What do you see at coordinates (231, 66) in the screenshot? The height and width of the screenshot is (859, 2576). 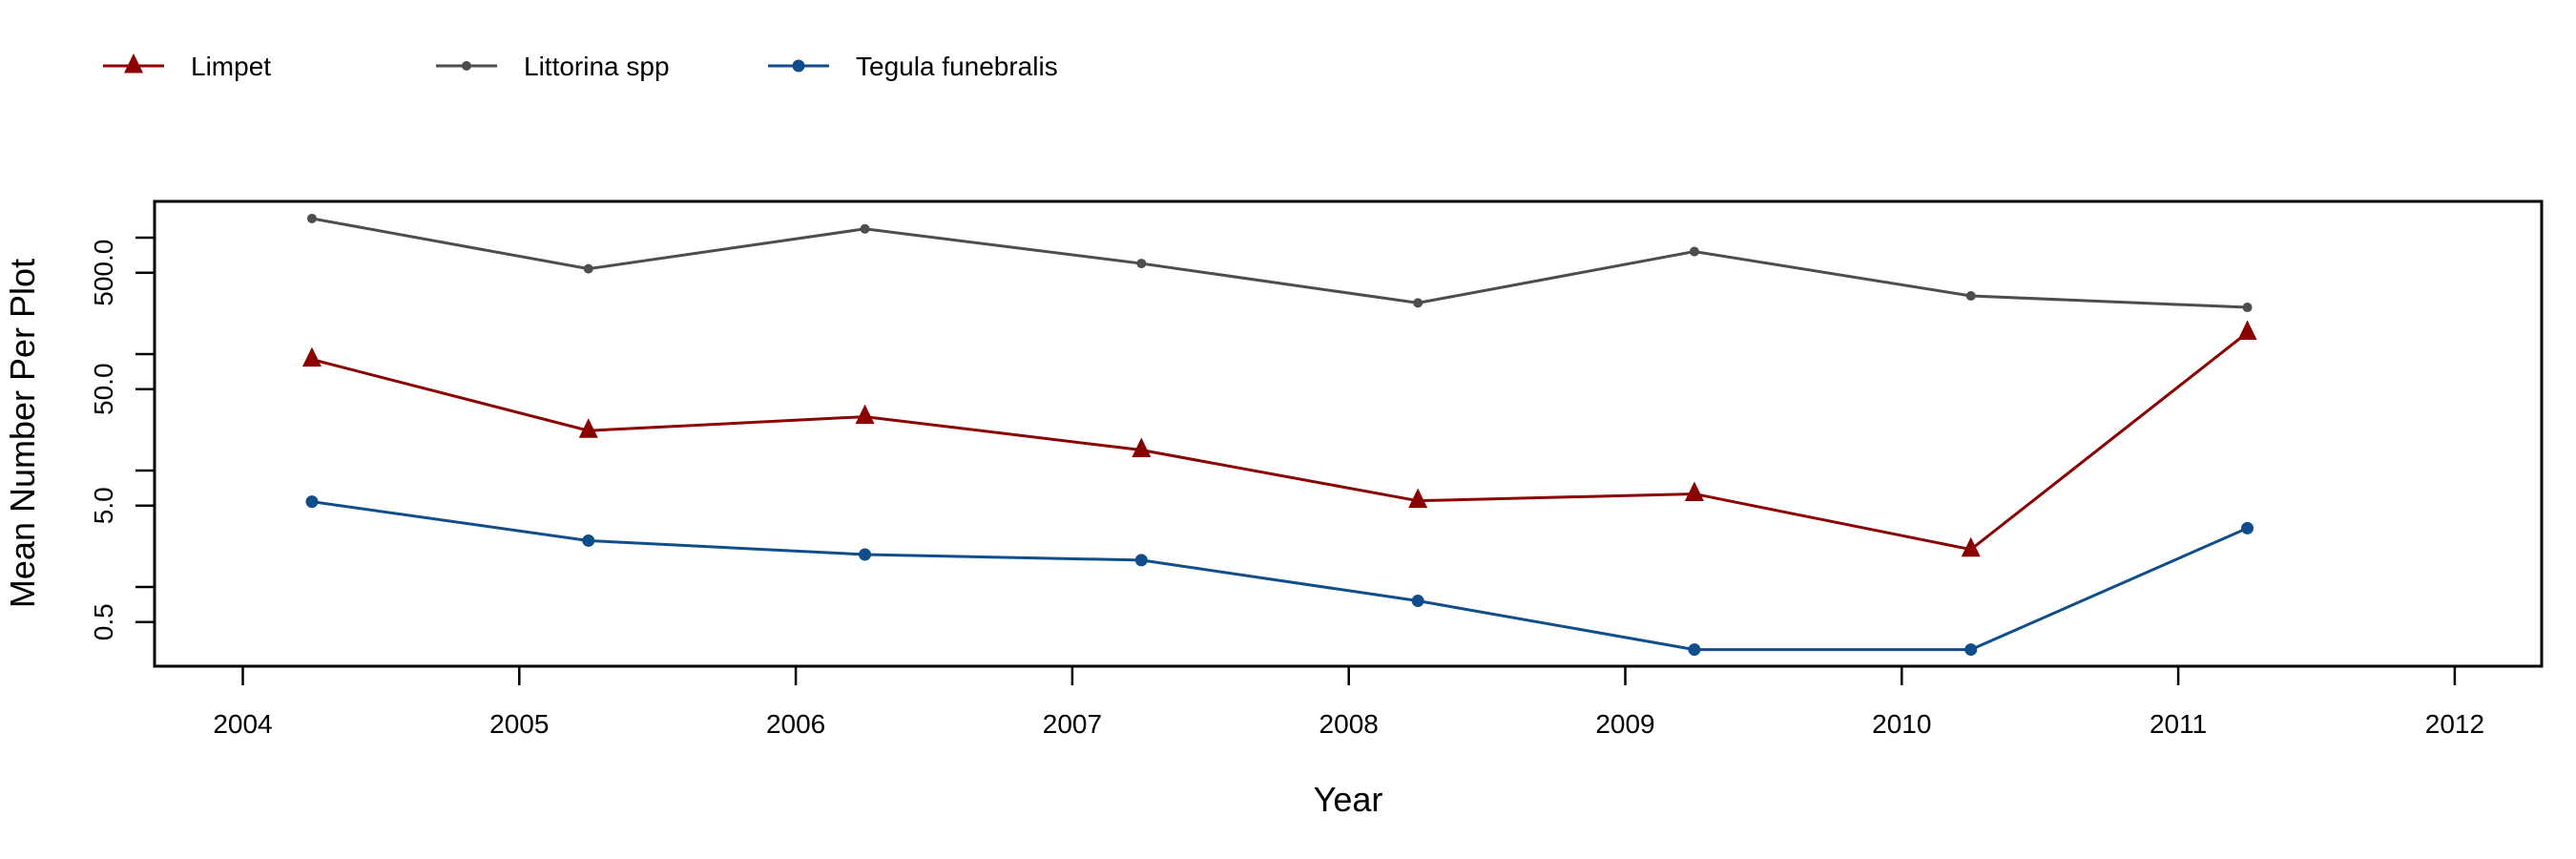 I see `legend-label: Limpet` at bounding box center [231, 66].